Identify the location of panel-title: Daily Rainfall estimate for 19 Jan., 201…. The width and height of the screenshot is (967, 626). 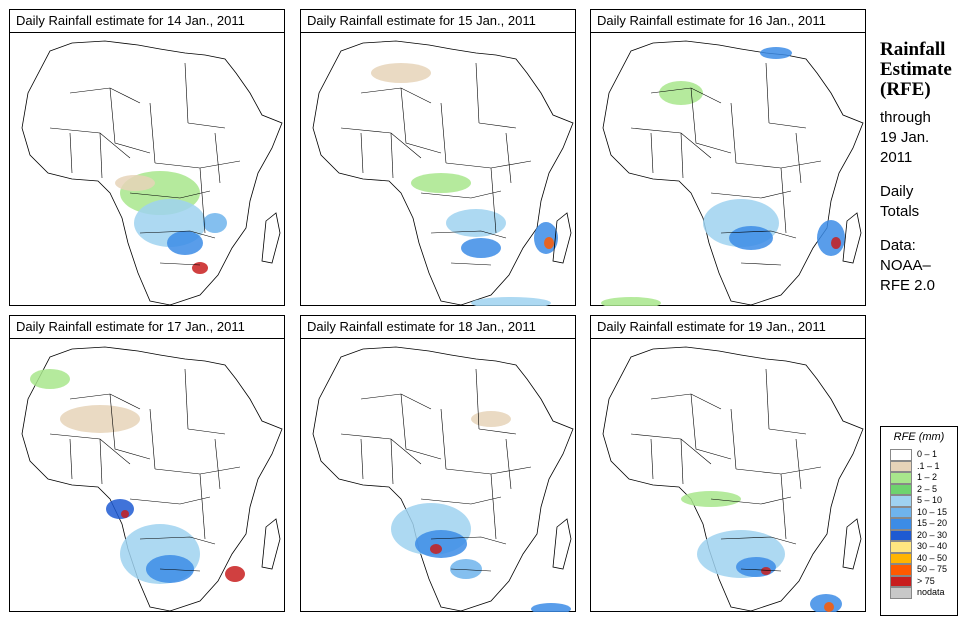
(711, 326).